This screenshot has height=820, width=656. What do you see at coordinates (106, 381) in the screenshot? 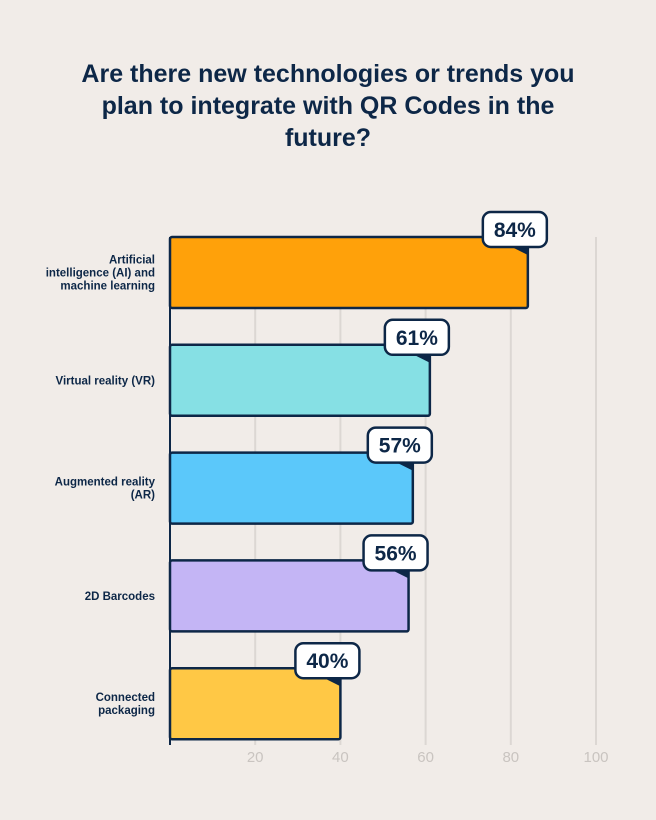
I see `category-label: Virtual reality (VR)` at bounding box center [106, 381].